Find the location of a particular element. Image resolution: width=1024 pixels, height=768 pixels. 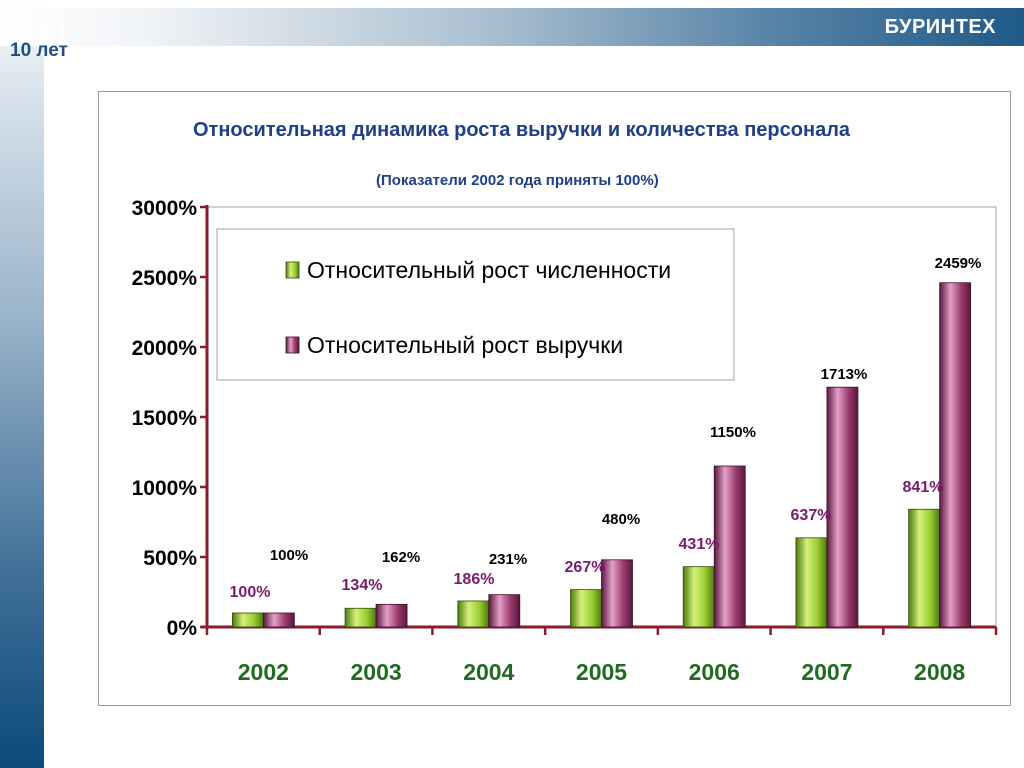

y-tick-label: 2500% is located at coordinates (165, 278).